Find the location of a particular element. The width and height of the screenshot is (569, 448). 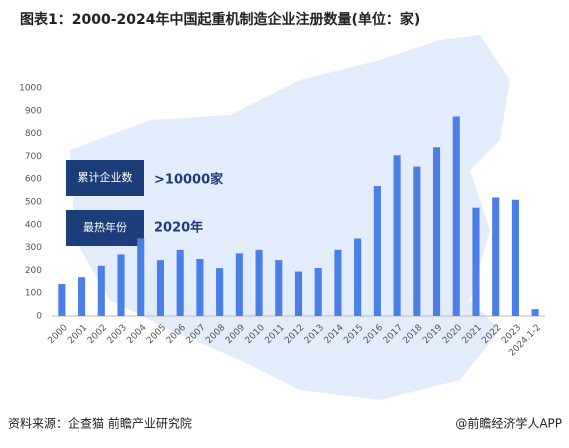

y-tick-label: 400 is located at coordinates (33, 225).